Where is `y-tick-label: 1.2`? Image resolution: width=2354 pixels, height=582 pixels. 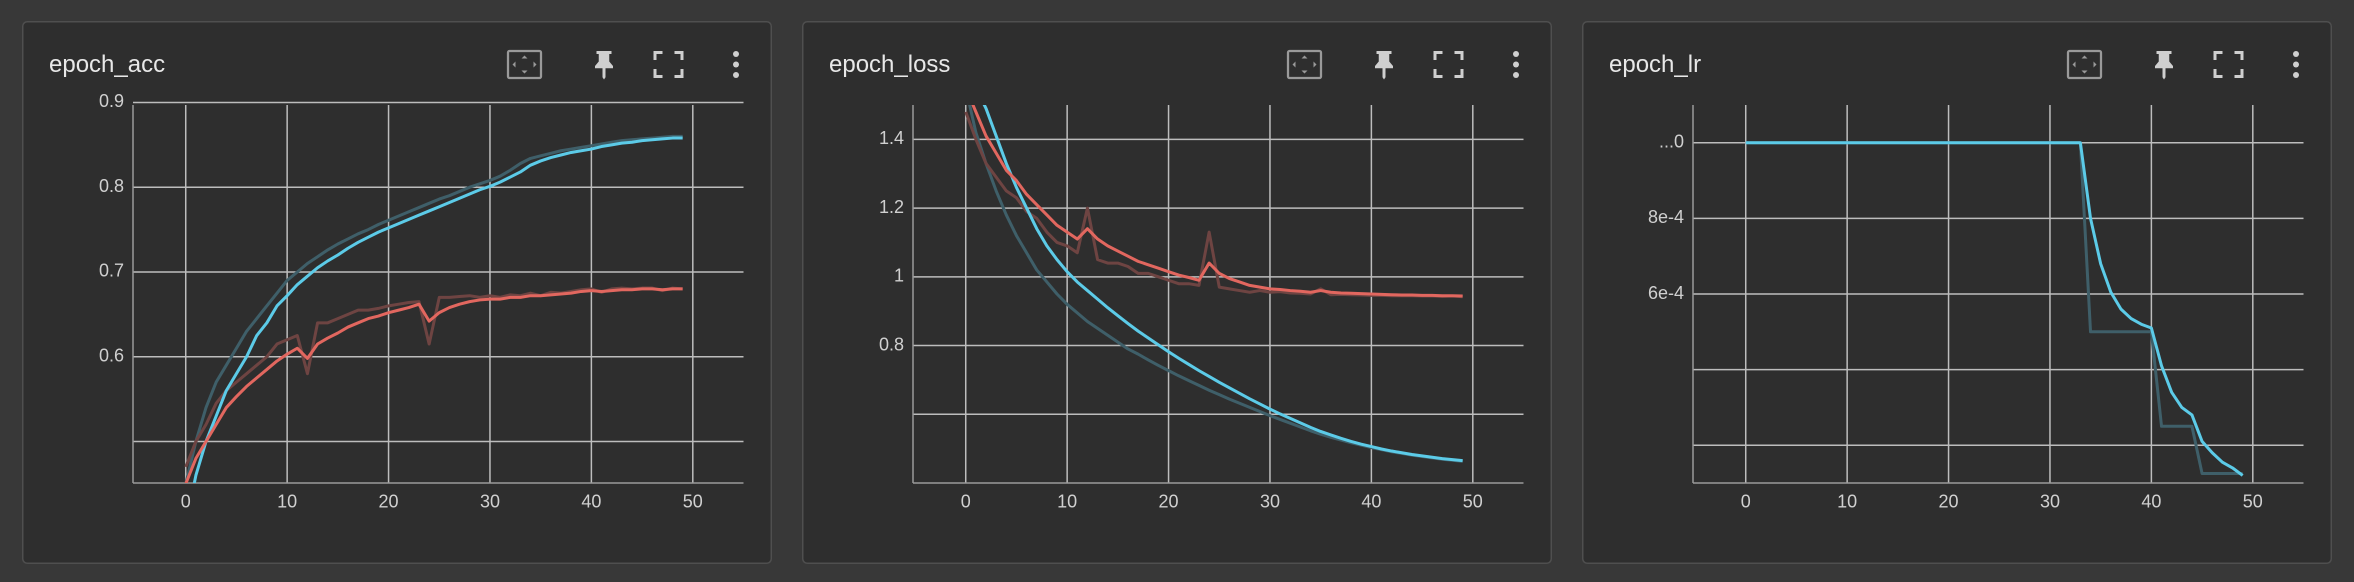
y-tick-label: 1.2 is located at coordinates (891, 207).